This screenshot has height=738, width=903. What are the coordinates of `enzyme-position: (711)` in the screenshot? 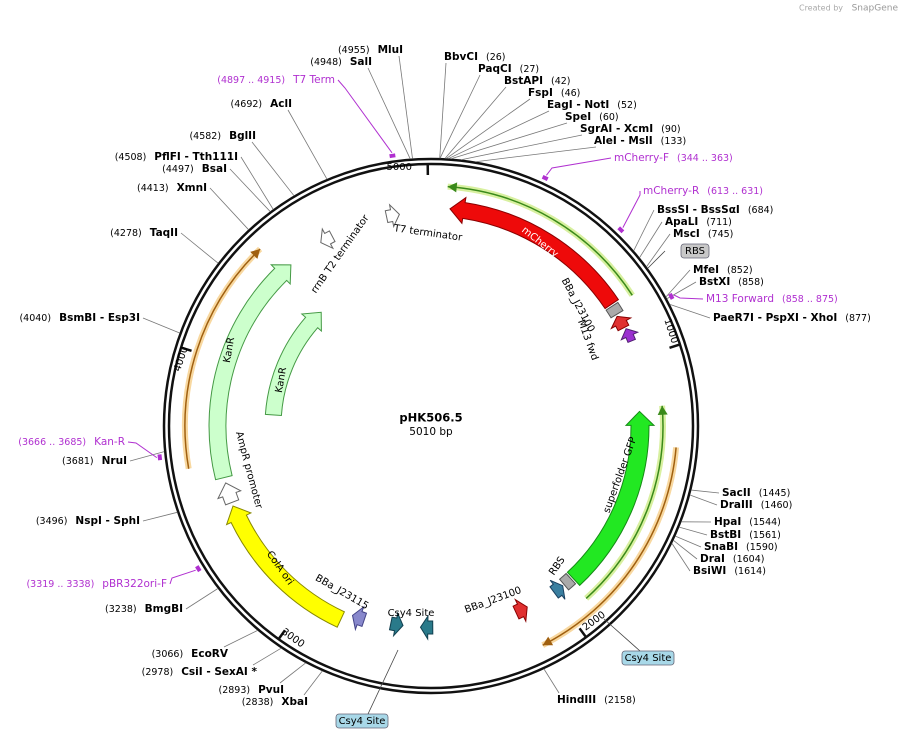 It's located at (719, 222).